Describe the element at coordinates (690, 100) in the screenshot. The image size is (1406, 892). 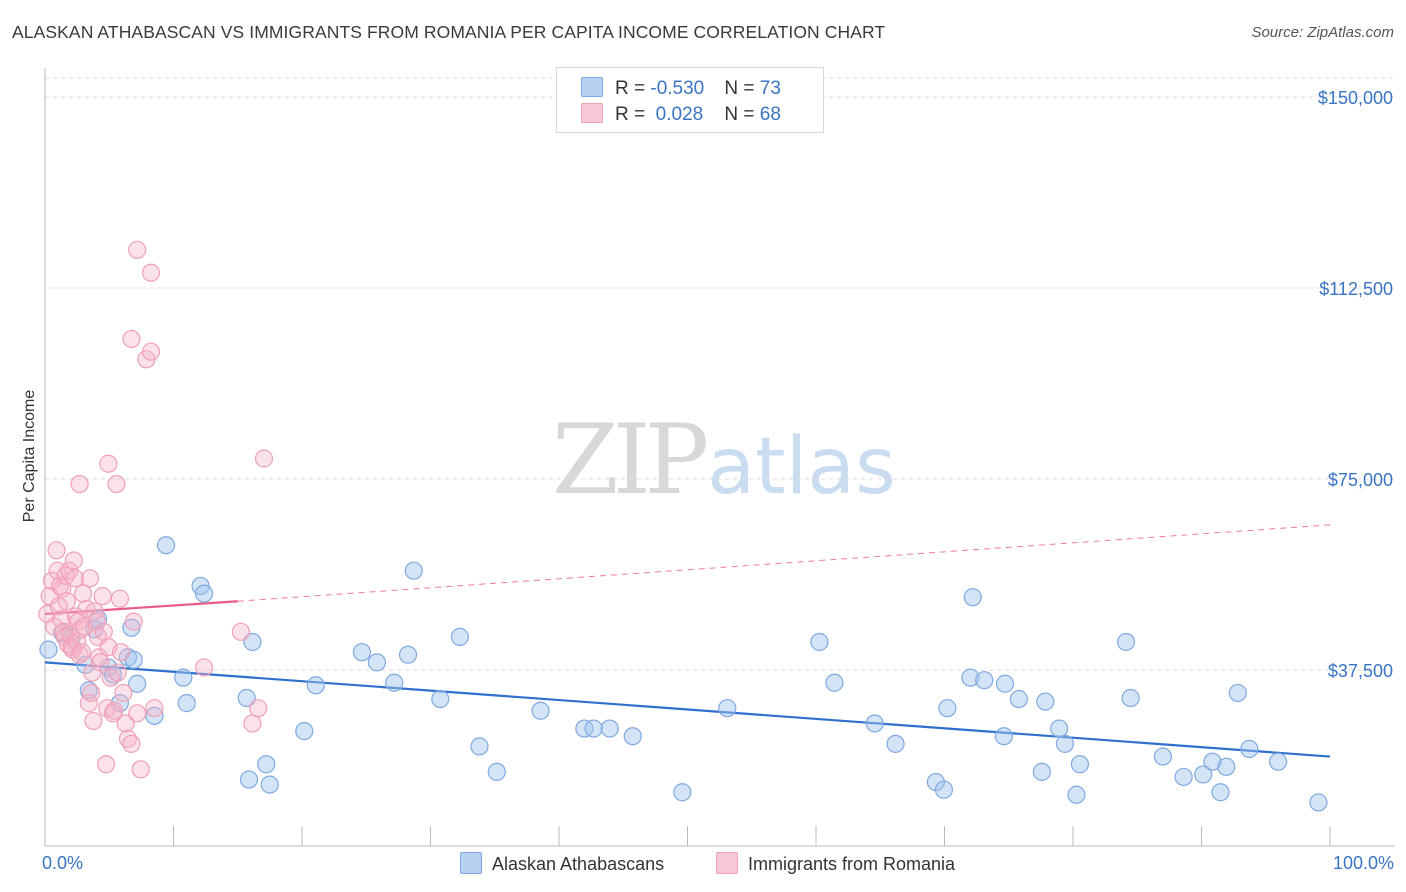
I see `correlation-legend: R = -0.530 N = 73 R = 0.028 N = 68` at that location.